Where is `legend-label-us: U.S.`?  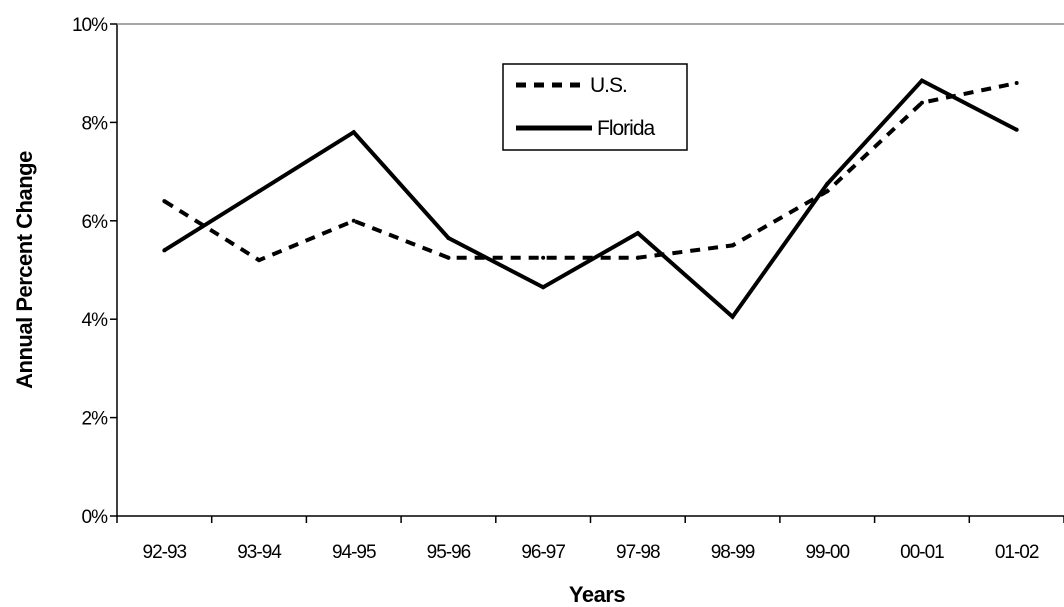
legend-label-us: U.S. is located at coordinates (608, 85).